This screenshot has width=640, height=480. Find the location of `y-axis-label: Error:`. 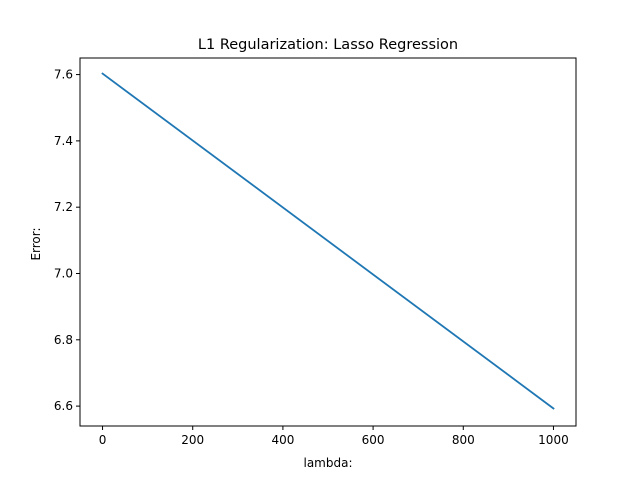

y-axis-label: Error: is located at coordinates (36, 243).